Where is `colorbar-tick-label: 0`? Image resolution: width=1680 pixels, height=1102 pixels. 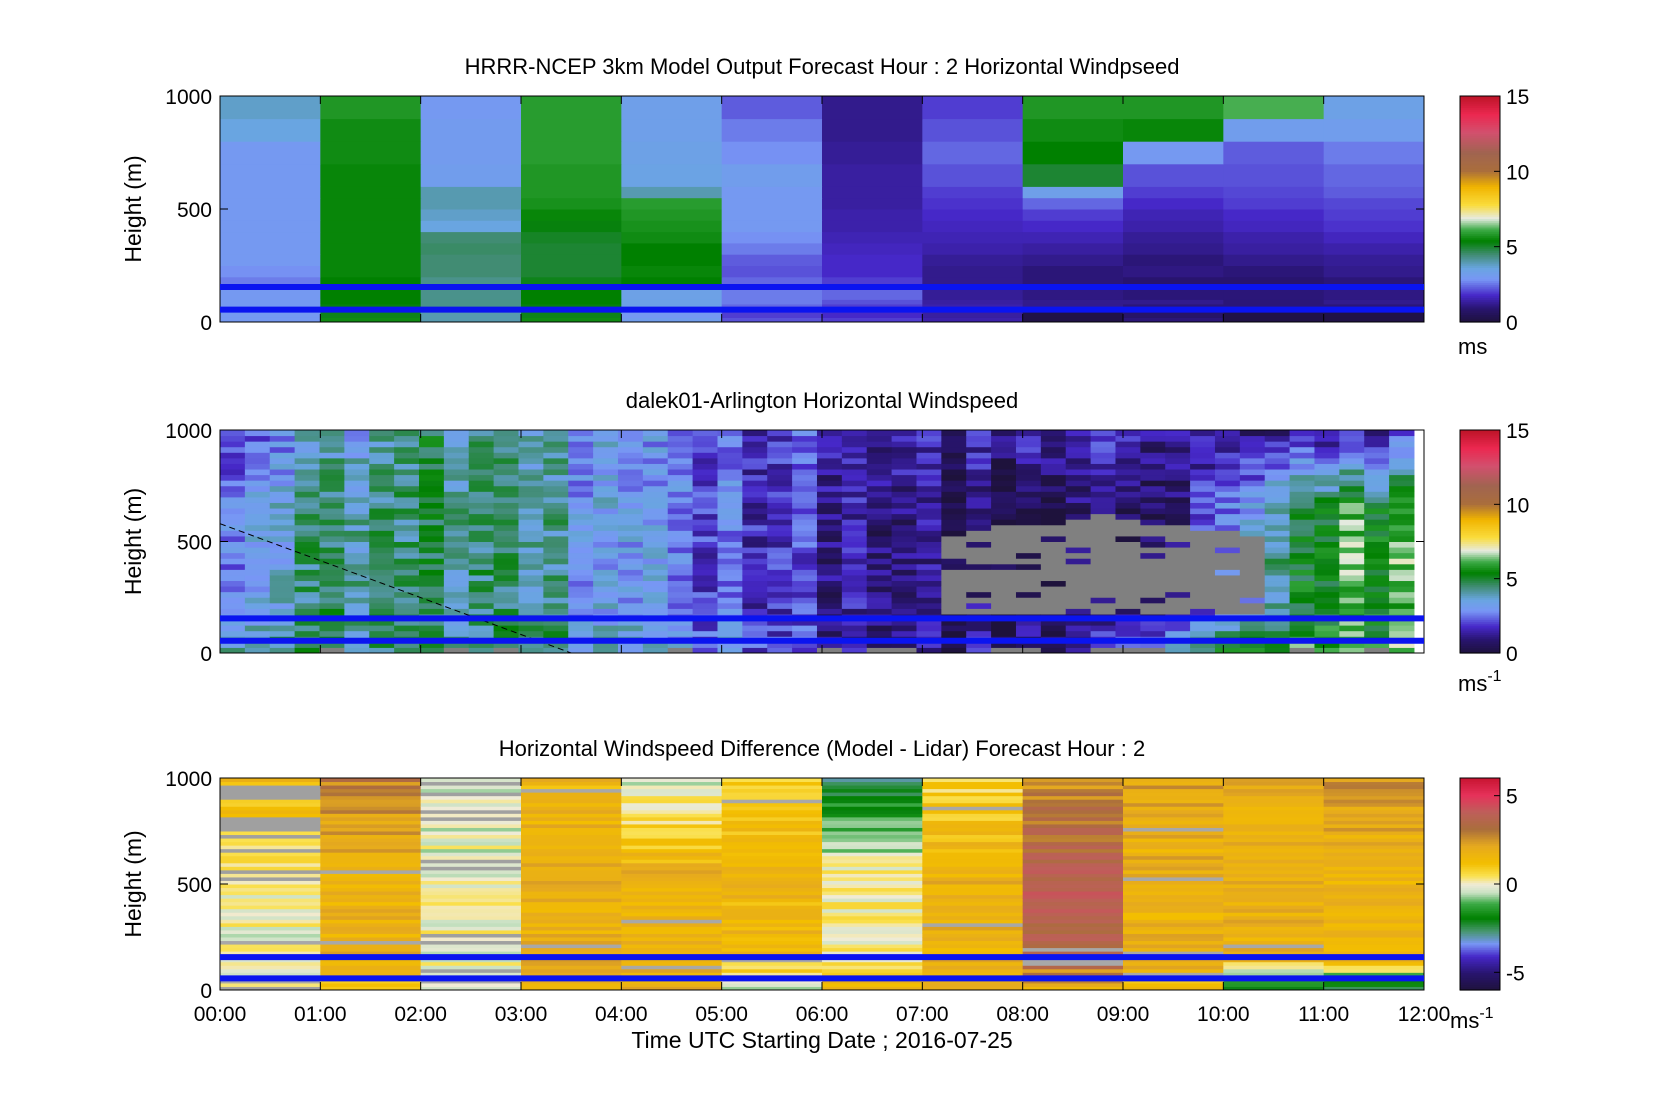 colorbar-tick-label: 0 is located at coordinates (1512, 654).